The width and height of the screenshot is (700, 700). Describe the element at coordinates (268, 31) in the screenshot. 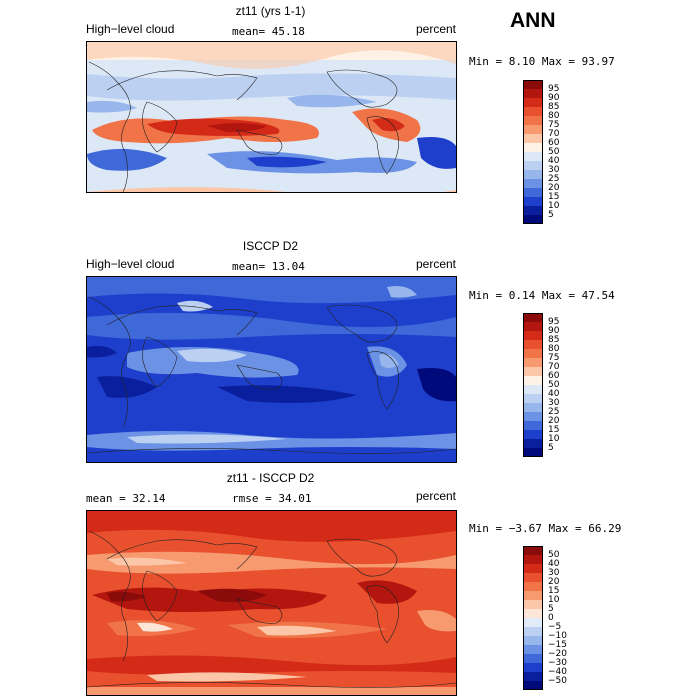

I see `panel-1-mean-label: mean= 45.18` at that location.